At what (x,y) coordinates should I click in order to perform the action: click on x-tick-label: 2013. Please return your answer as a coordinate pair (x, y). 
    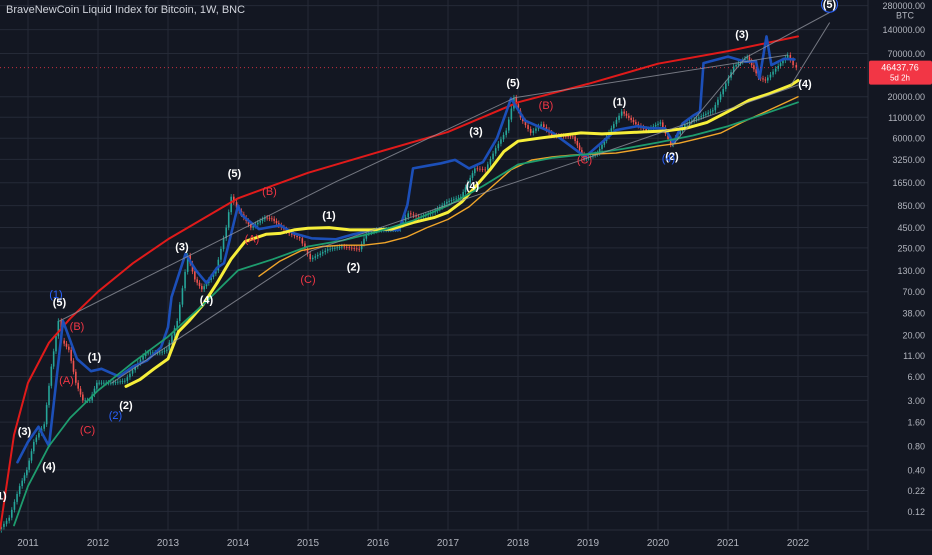
    Looking at the image, I should click on (168, 543).